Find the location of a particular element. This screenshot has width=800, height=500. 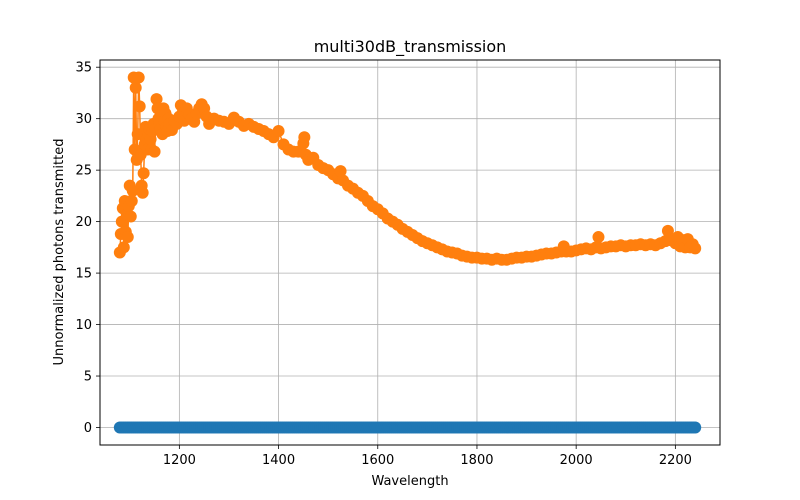

y-axis-label: Unnormalized photons transmitted is located at coordinates (59, 252).